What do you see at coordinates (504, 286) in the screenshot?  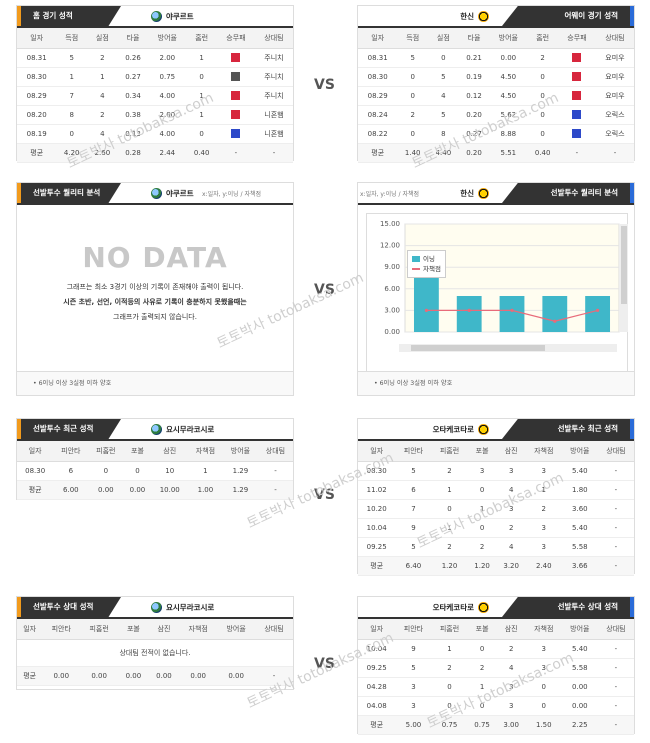 I see `quality-chart-svg: 15.00 12.00 9.00 6.00 3.00 0.00` at bounding box center [504, 286].